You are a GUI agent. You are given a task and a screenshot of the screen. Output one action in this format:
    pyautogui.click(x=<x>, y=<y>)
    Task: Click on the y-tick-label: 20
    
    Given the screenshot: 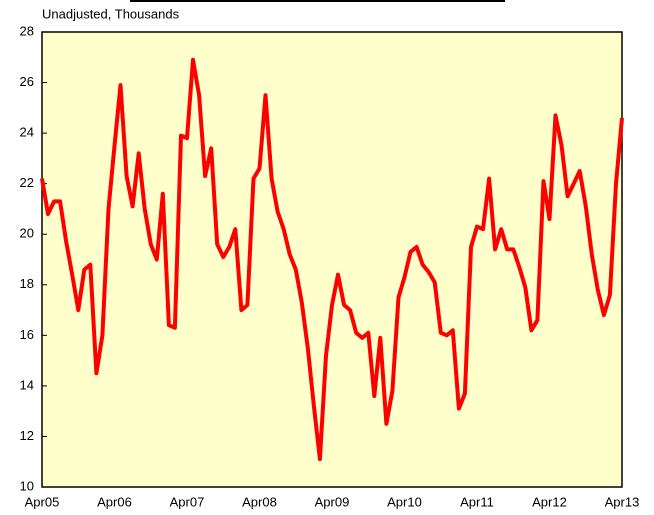 What is the action you would take?
    pyautogui.click(x=27, y=233)
    